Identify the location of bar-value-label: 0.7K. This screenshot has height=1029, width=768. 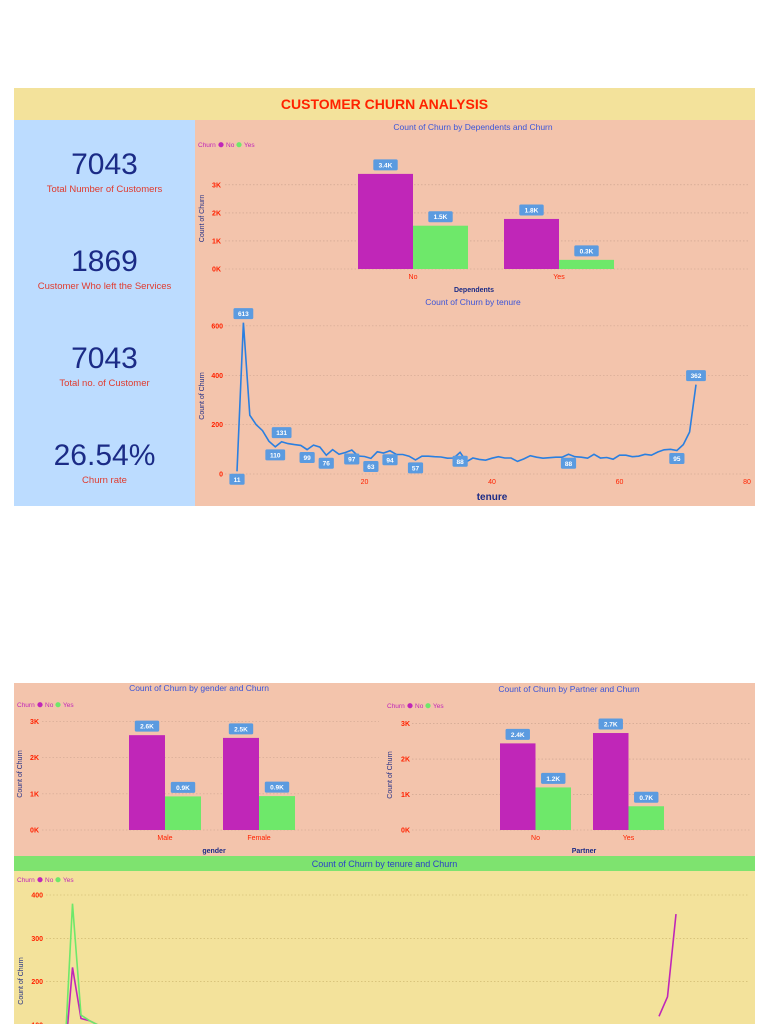
(646, 798).